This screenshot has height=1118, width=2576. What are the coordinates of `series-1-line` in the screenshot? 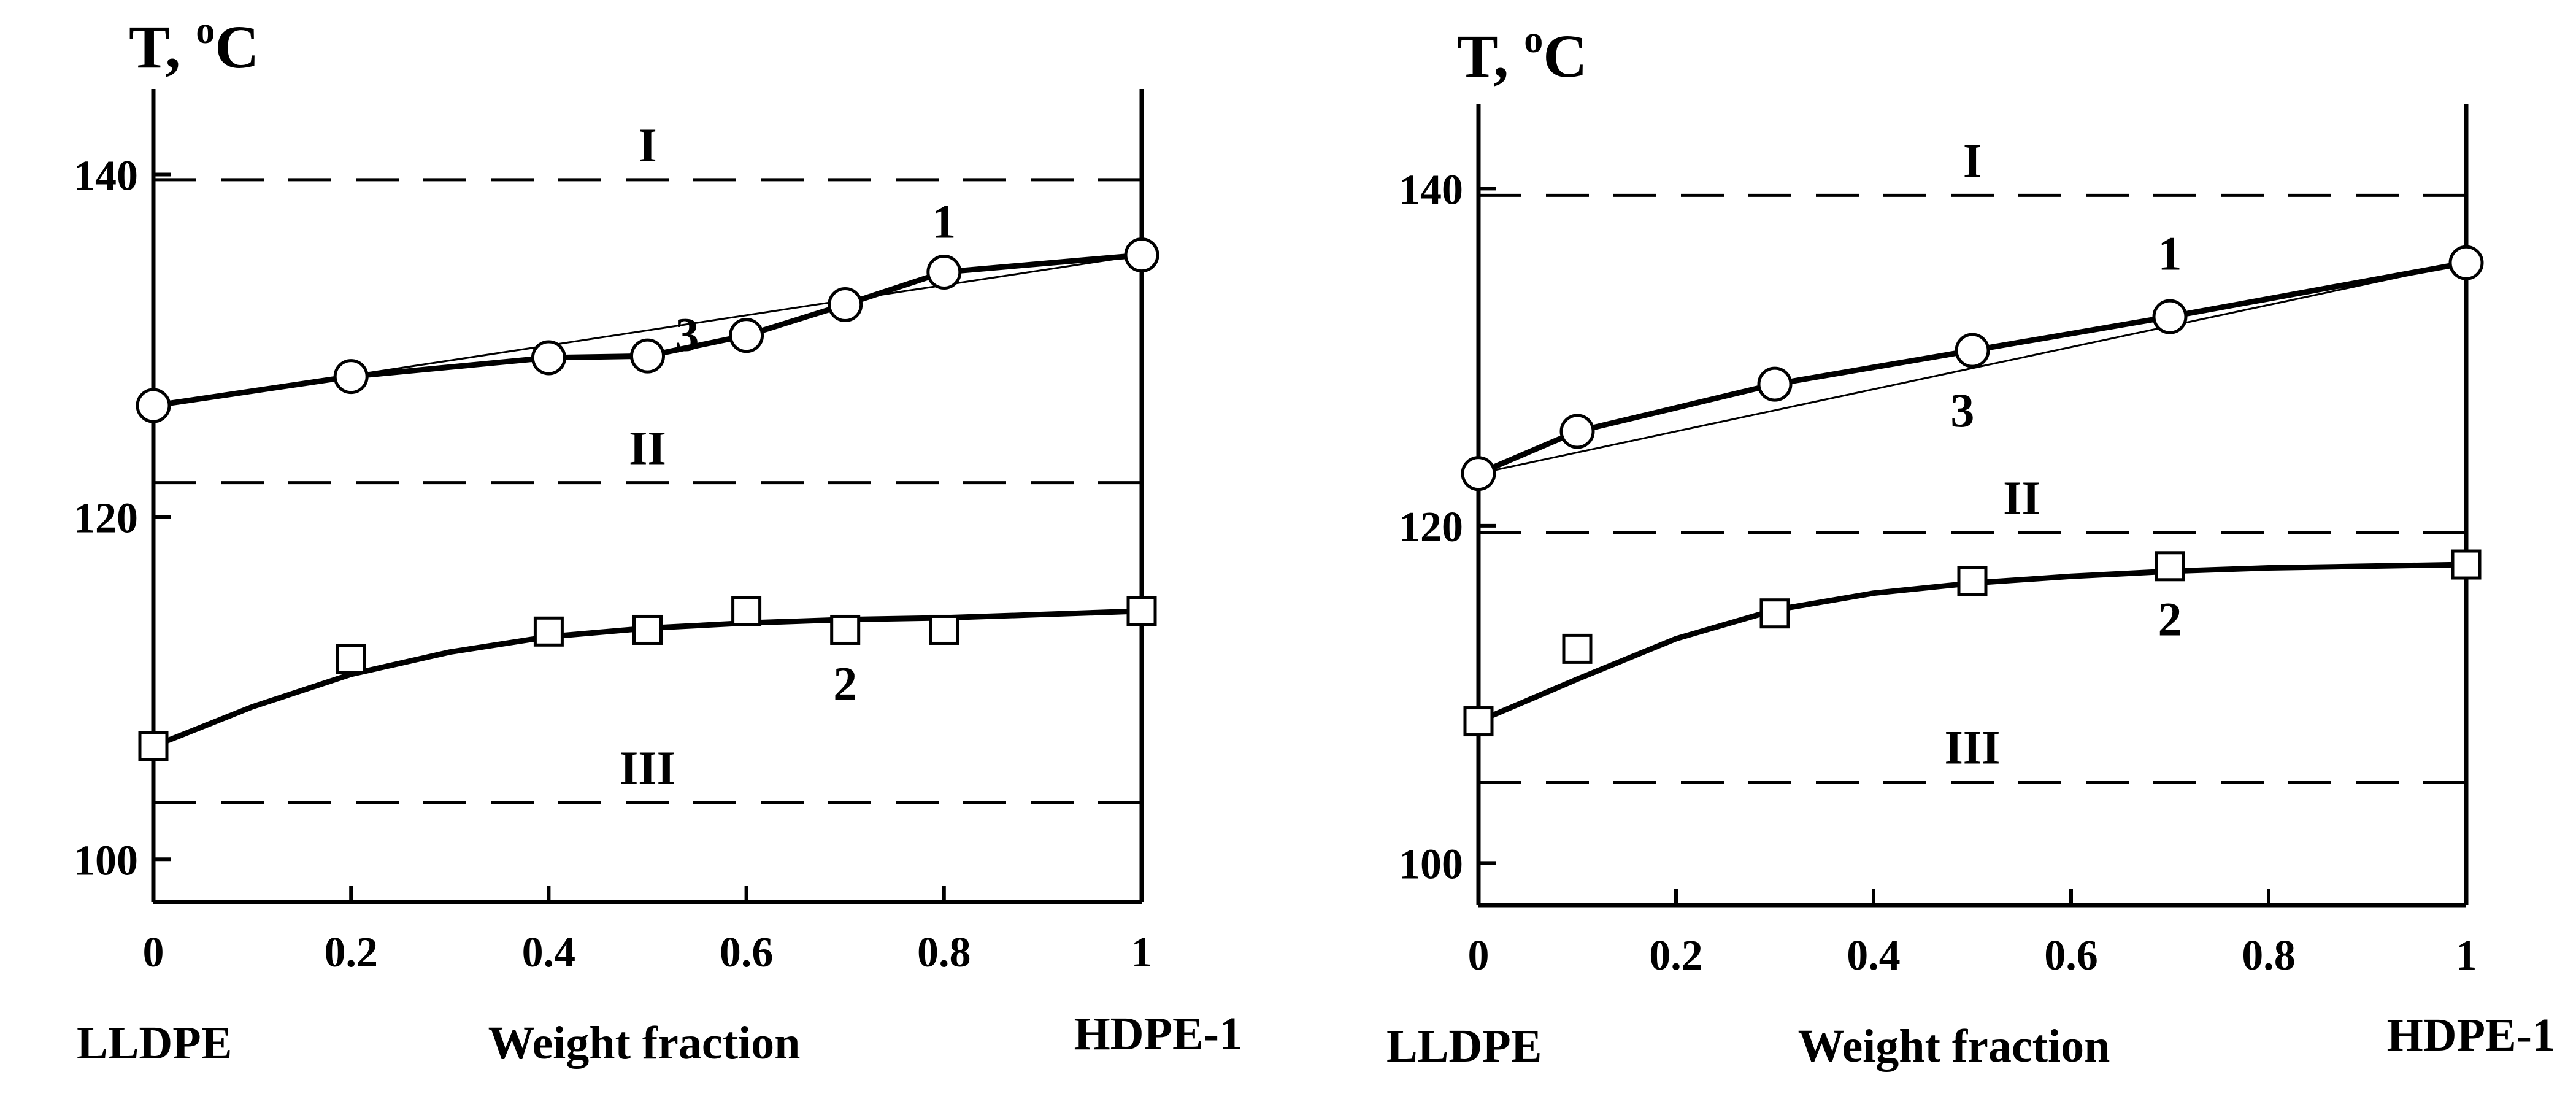 It's located at (1972, 368).